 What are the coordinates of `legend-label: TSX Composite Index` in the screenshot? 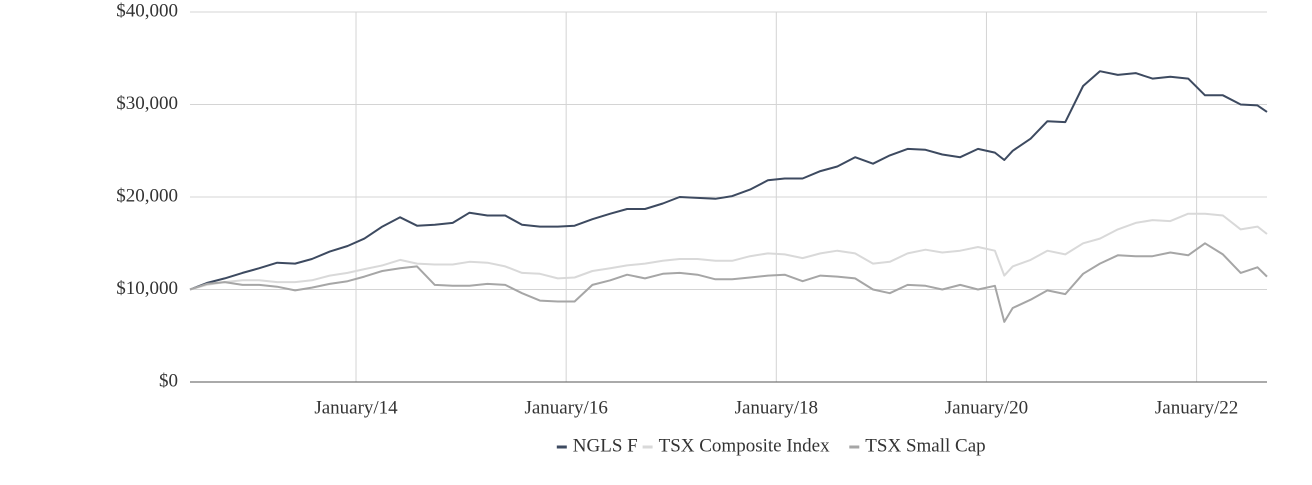 It's located at (744, 445).